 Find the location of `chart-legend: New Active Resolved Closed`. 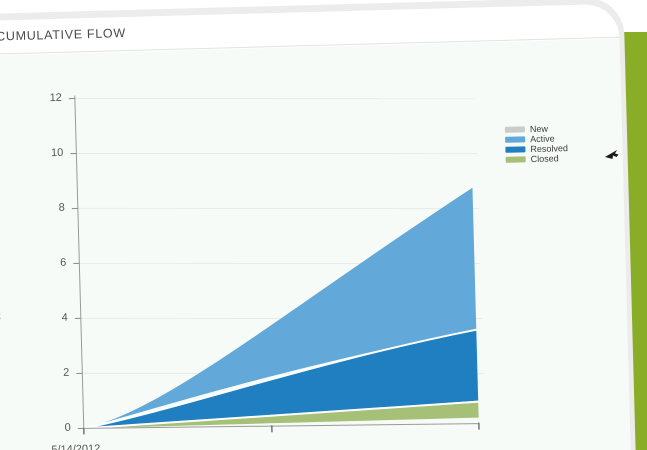

chart-legend: New Active Resolved Closed is located at coordinates (553, 143).